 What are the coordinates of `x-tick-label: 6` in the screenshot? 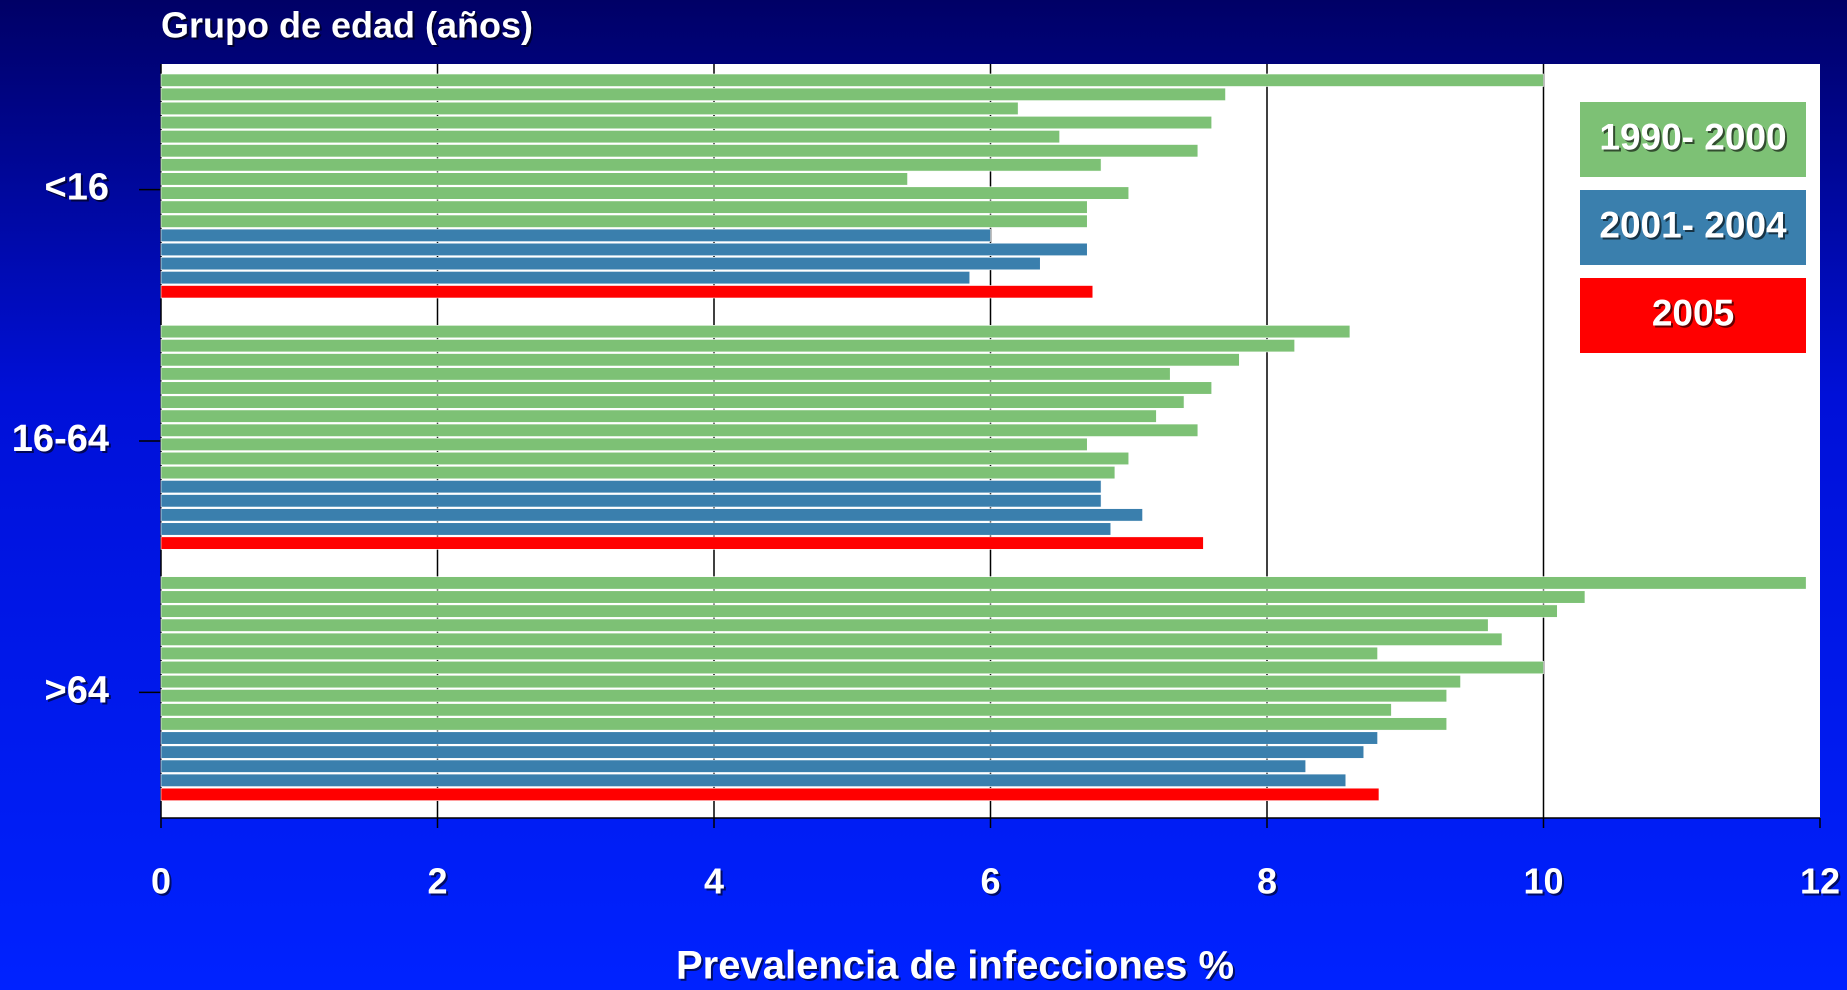 It's located at (990, 881).